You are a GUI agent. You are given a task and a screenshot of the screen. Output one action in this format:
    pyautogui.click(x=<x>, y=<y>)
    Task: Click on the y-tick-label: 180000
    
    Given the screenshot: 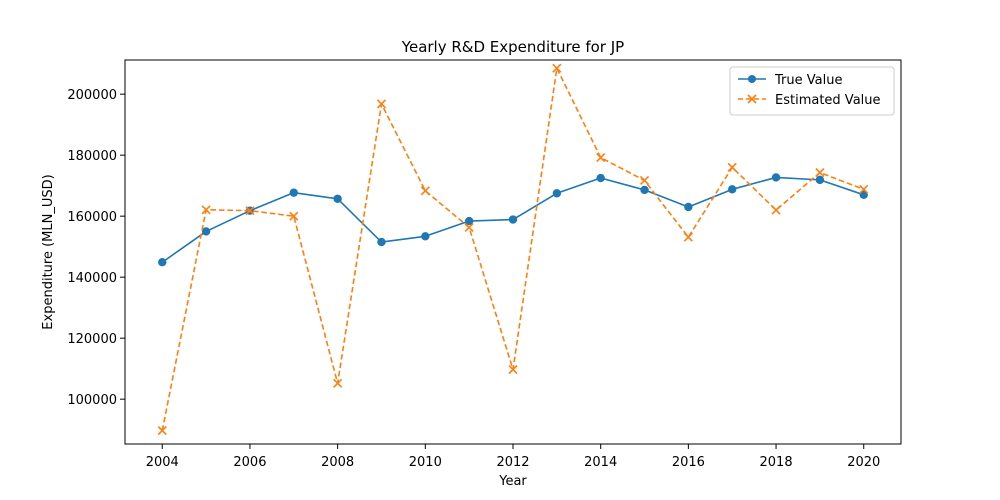 What is the action you would take?
    pyautogui.click(x=92, y=156)
    